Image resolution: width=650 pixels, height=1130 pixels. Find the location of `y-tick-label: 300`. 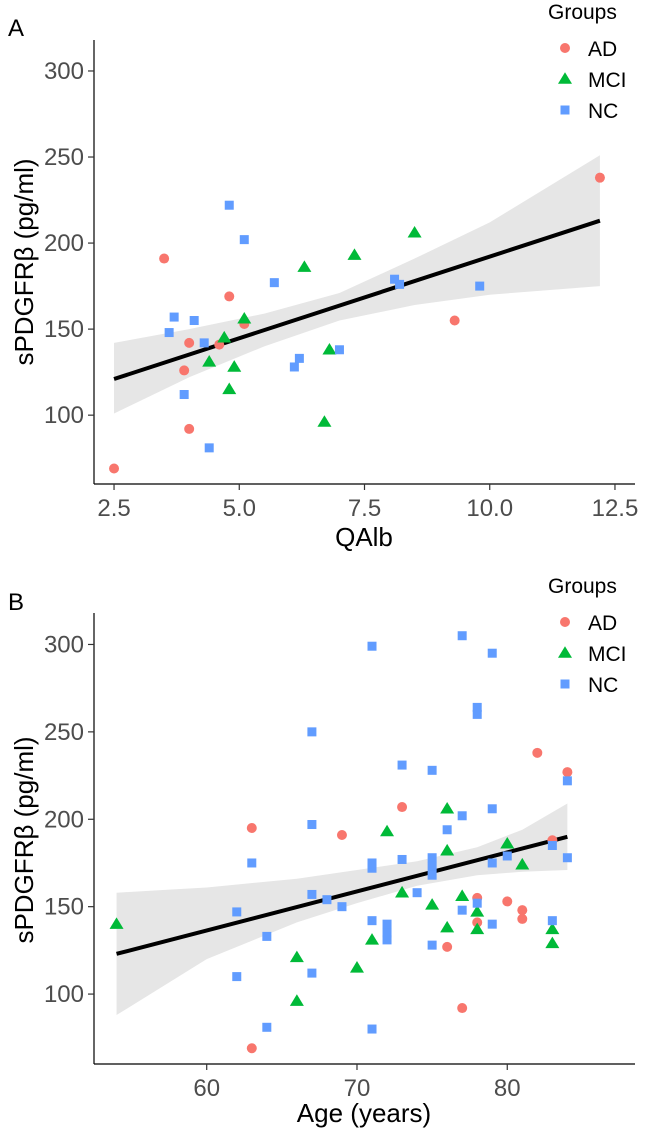

y-tick-label: 300 is located at coordinates (64, 71).